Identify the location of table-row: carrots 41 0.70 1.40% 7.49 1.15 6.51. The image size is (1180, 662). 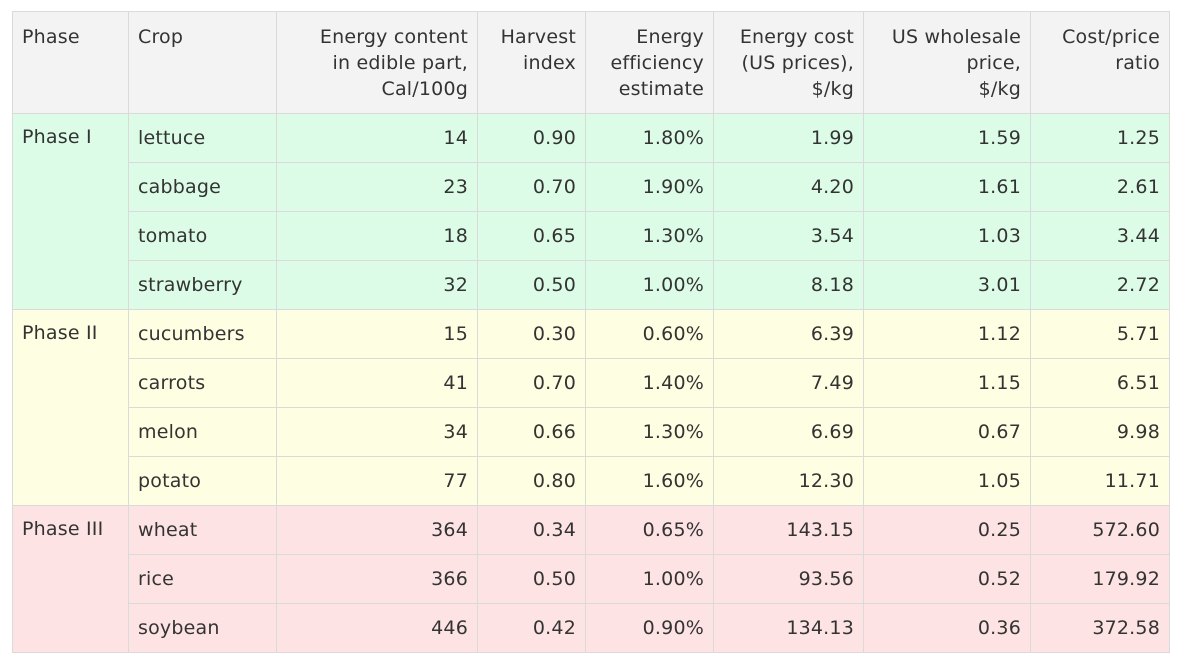
(591, 383).